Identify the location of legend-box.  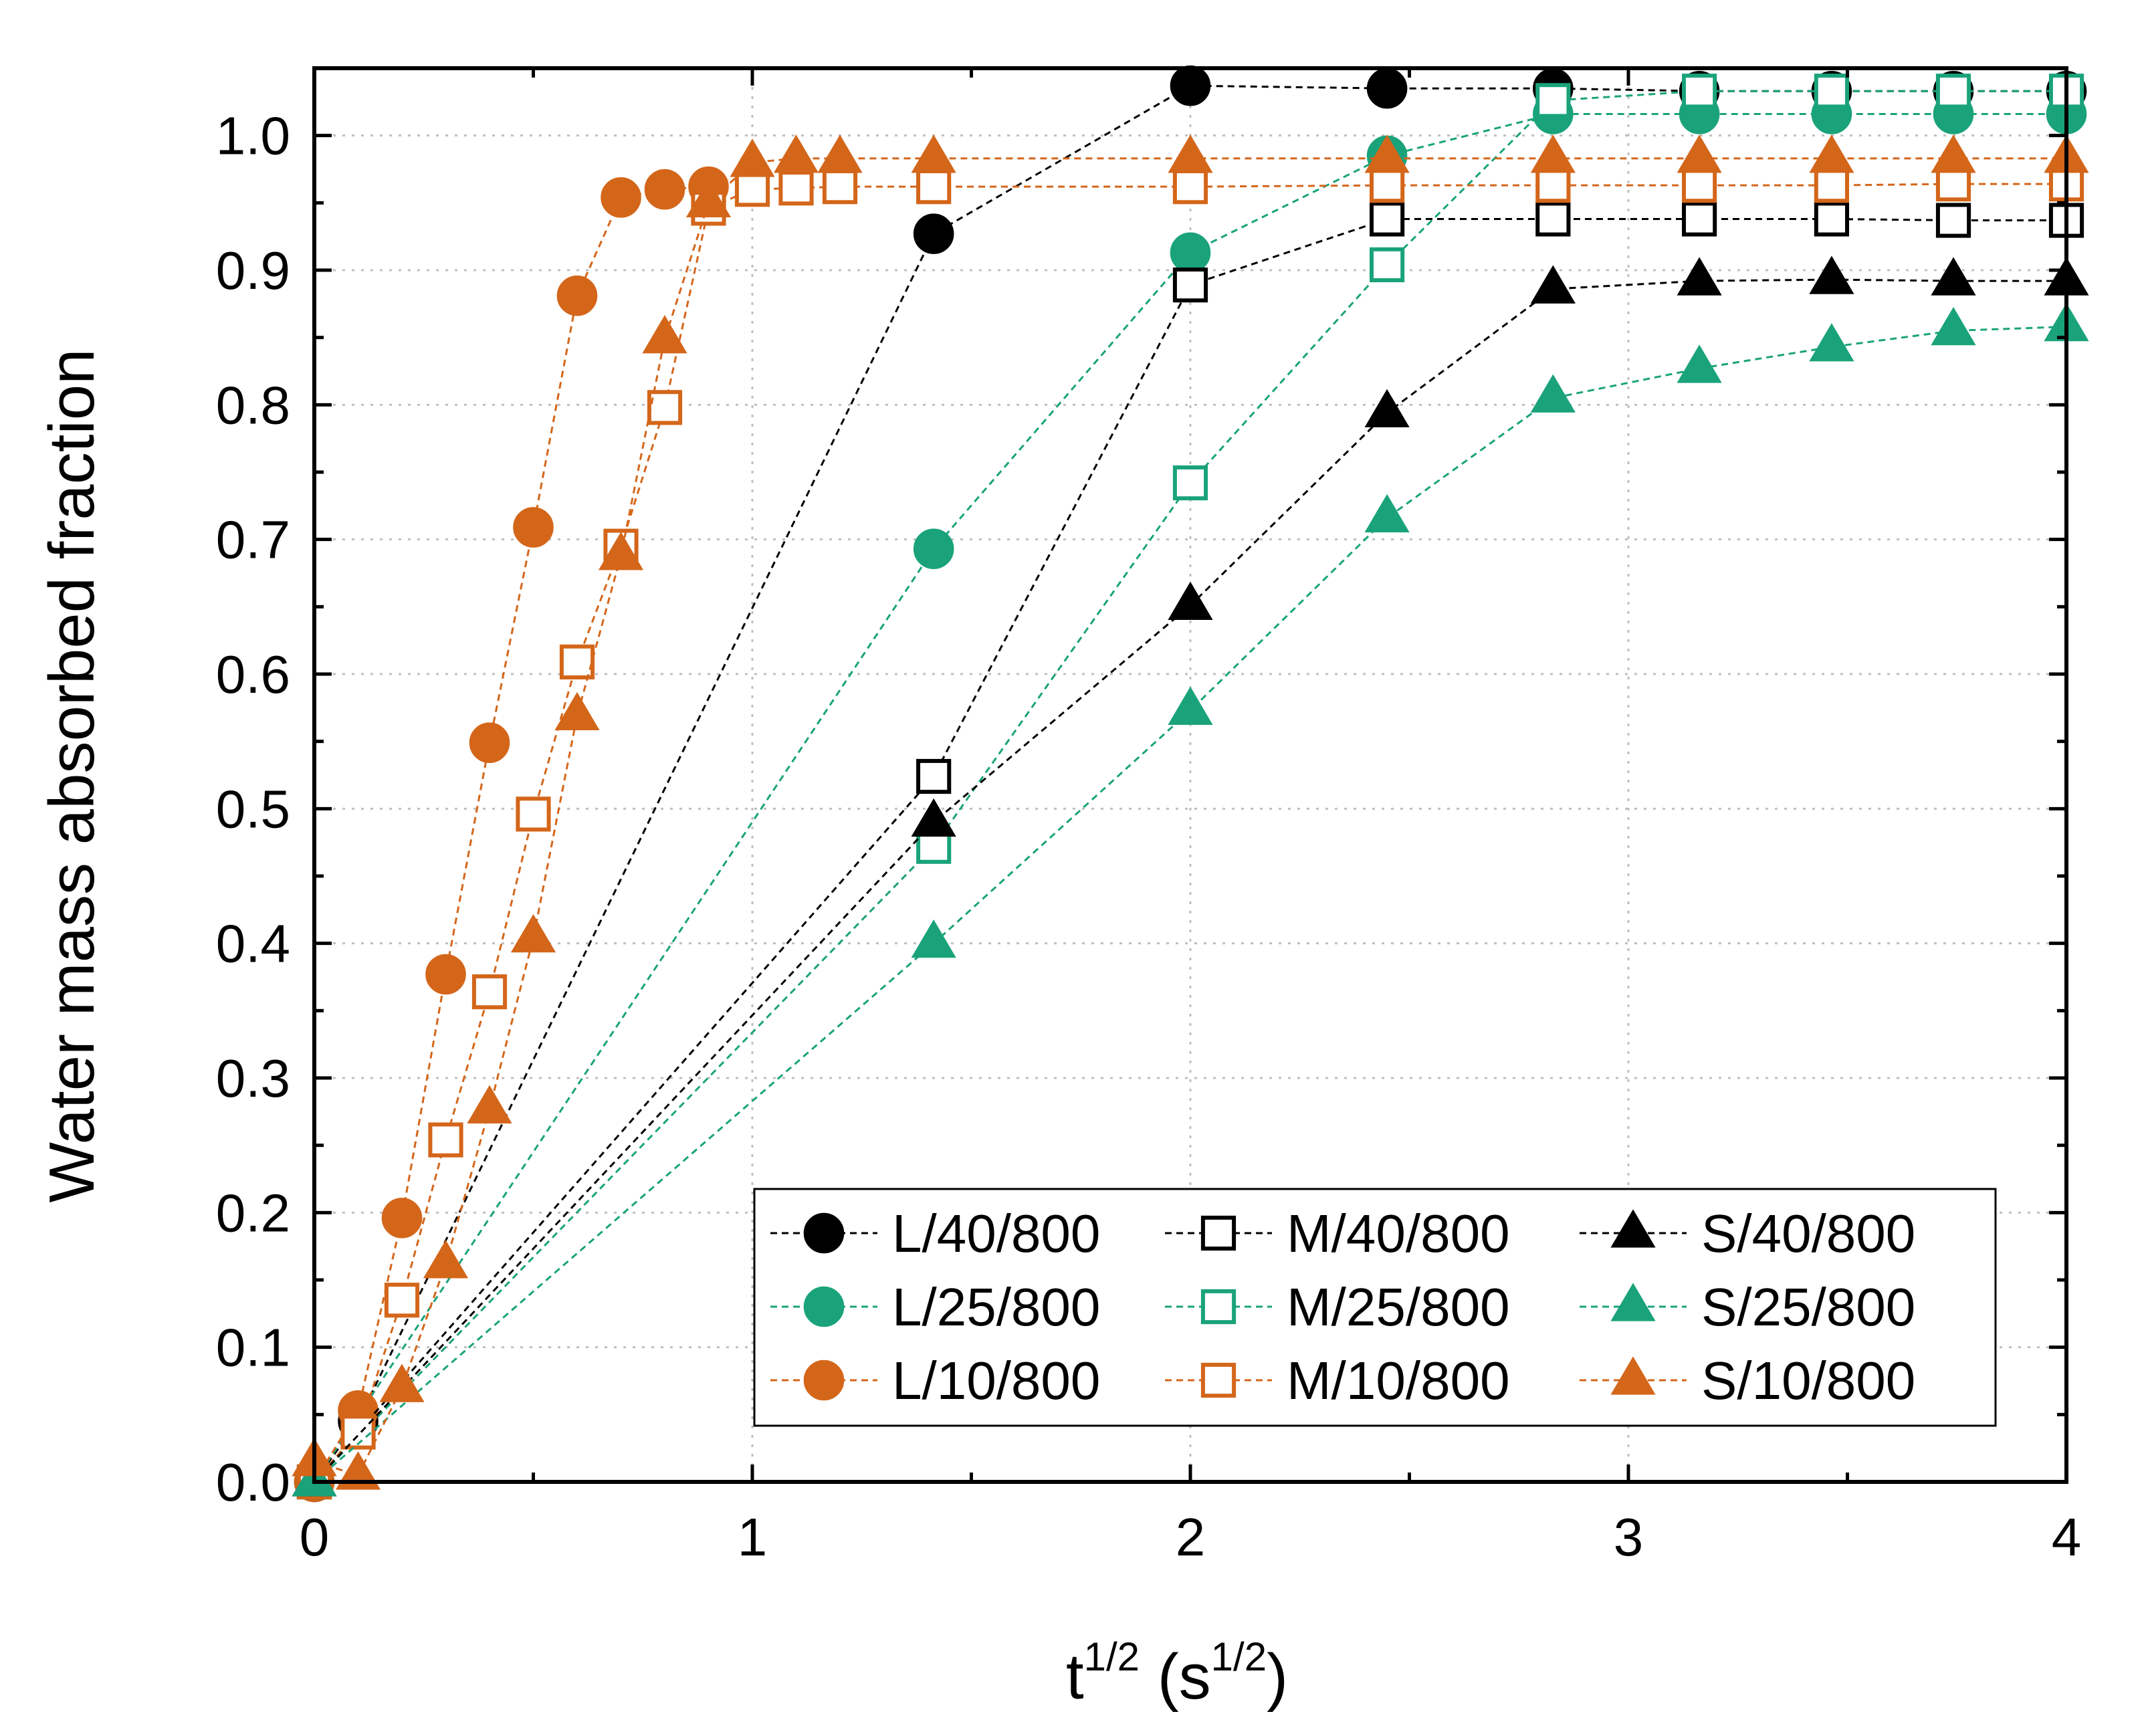
(1375, 1307).